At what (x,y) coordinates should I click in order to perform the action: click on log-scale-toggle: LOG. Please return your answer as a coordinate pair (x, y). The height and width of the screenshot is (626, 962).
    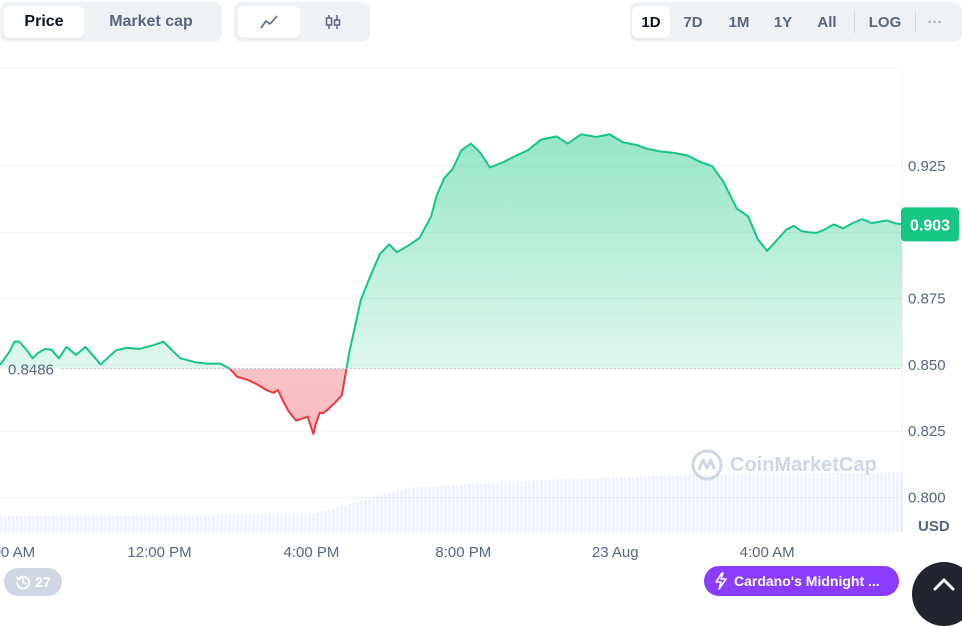
    Looking at the image, I should click on (885, 22).